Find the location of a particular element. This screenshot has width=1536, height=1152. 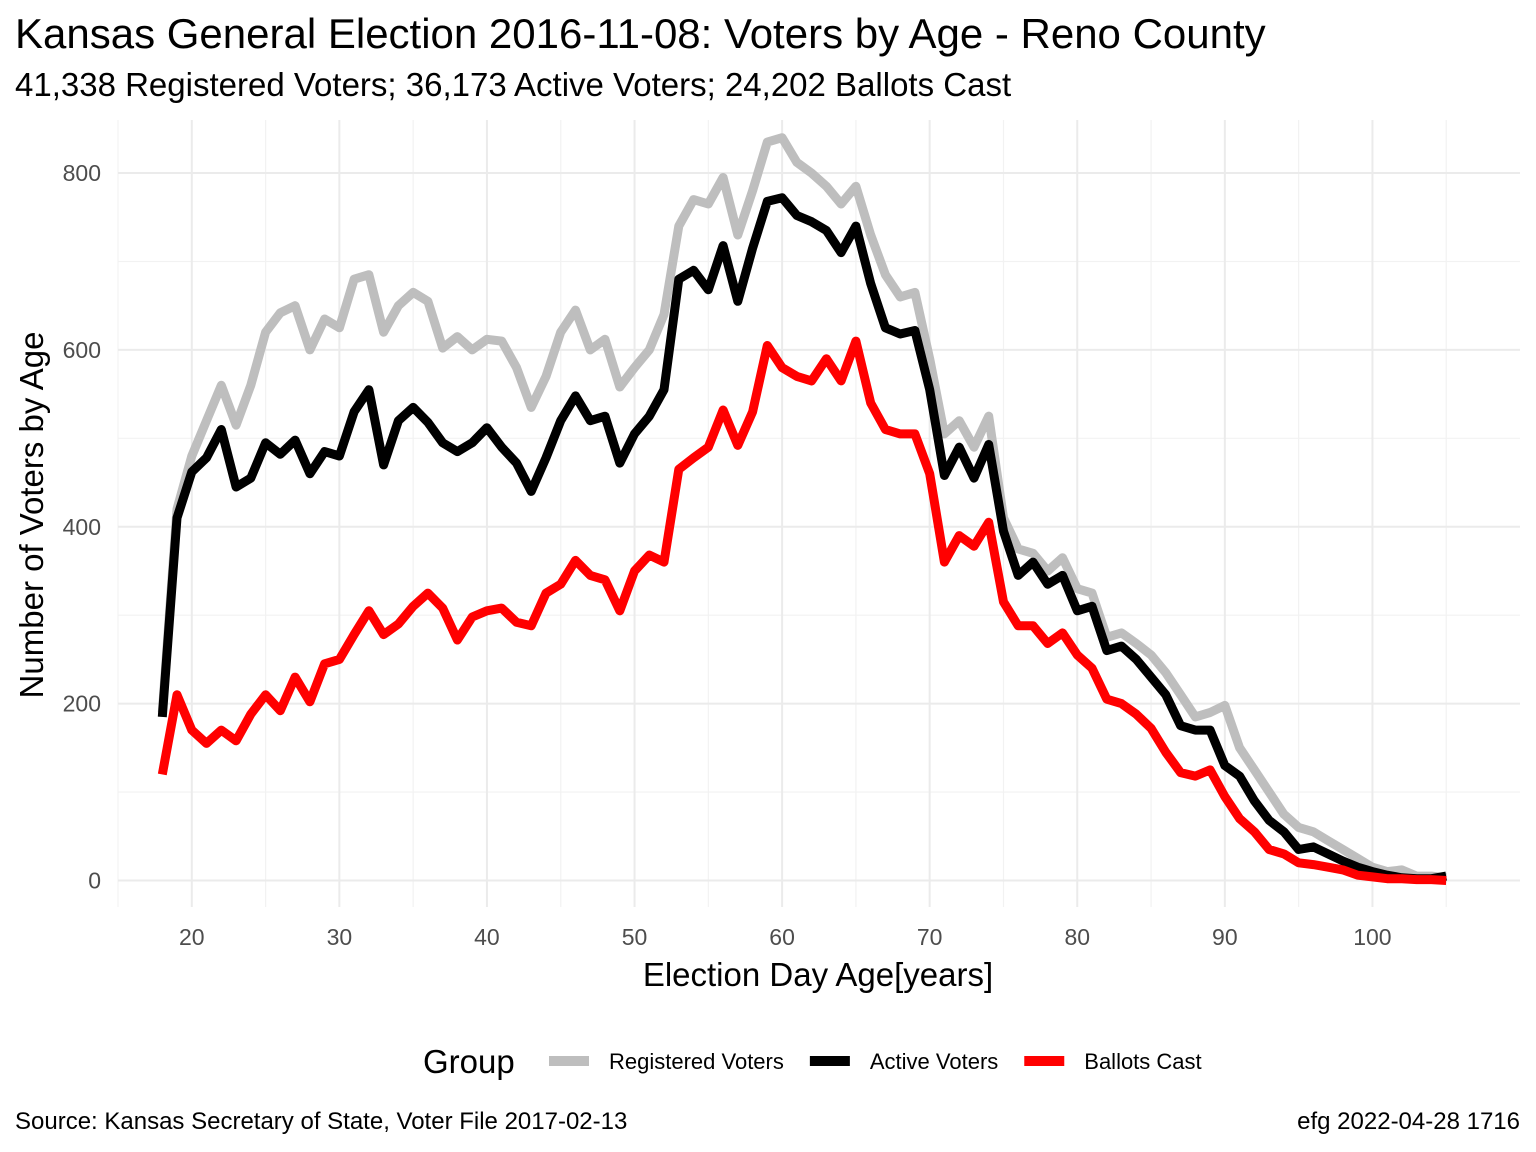

legend-label-registered-voters: Registered Voters is located at coordinates (696, 1061).